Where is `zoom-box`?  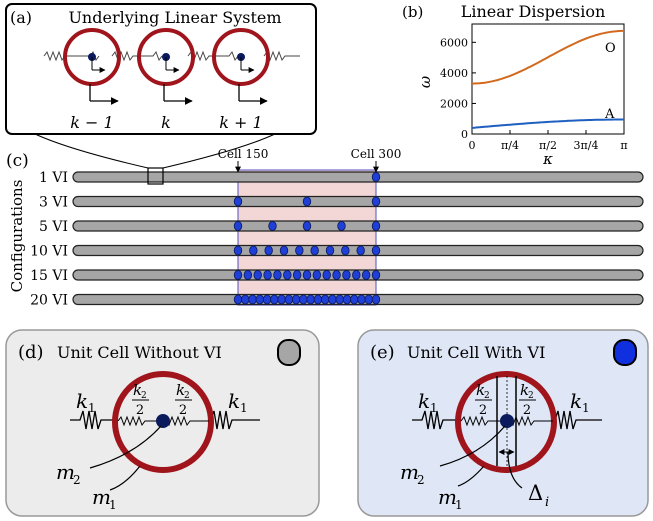 zoom-box is located at coordinates (155, 176).